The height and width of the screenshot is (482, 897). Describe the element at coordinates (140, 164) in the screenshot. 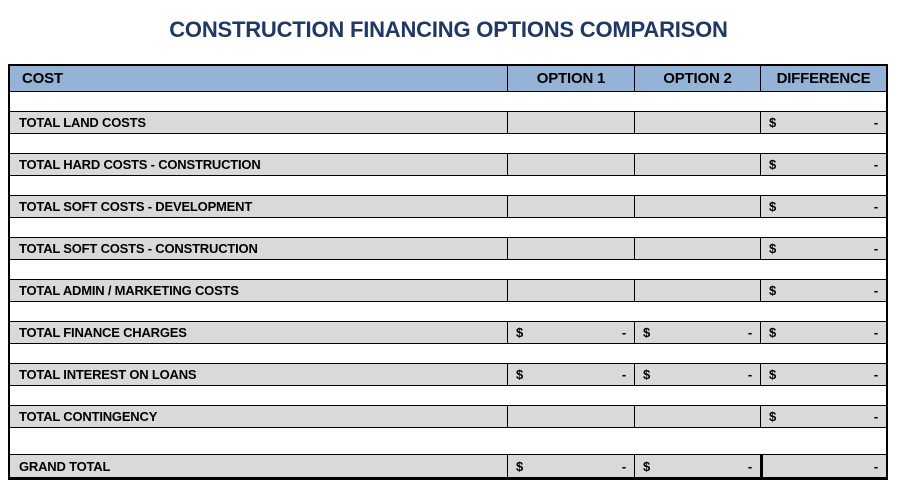

I see `row-label: TOTAL HARD COSTS - CONSTRUCTION` at that location.